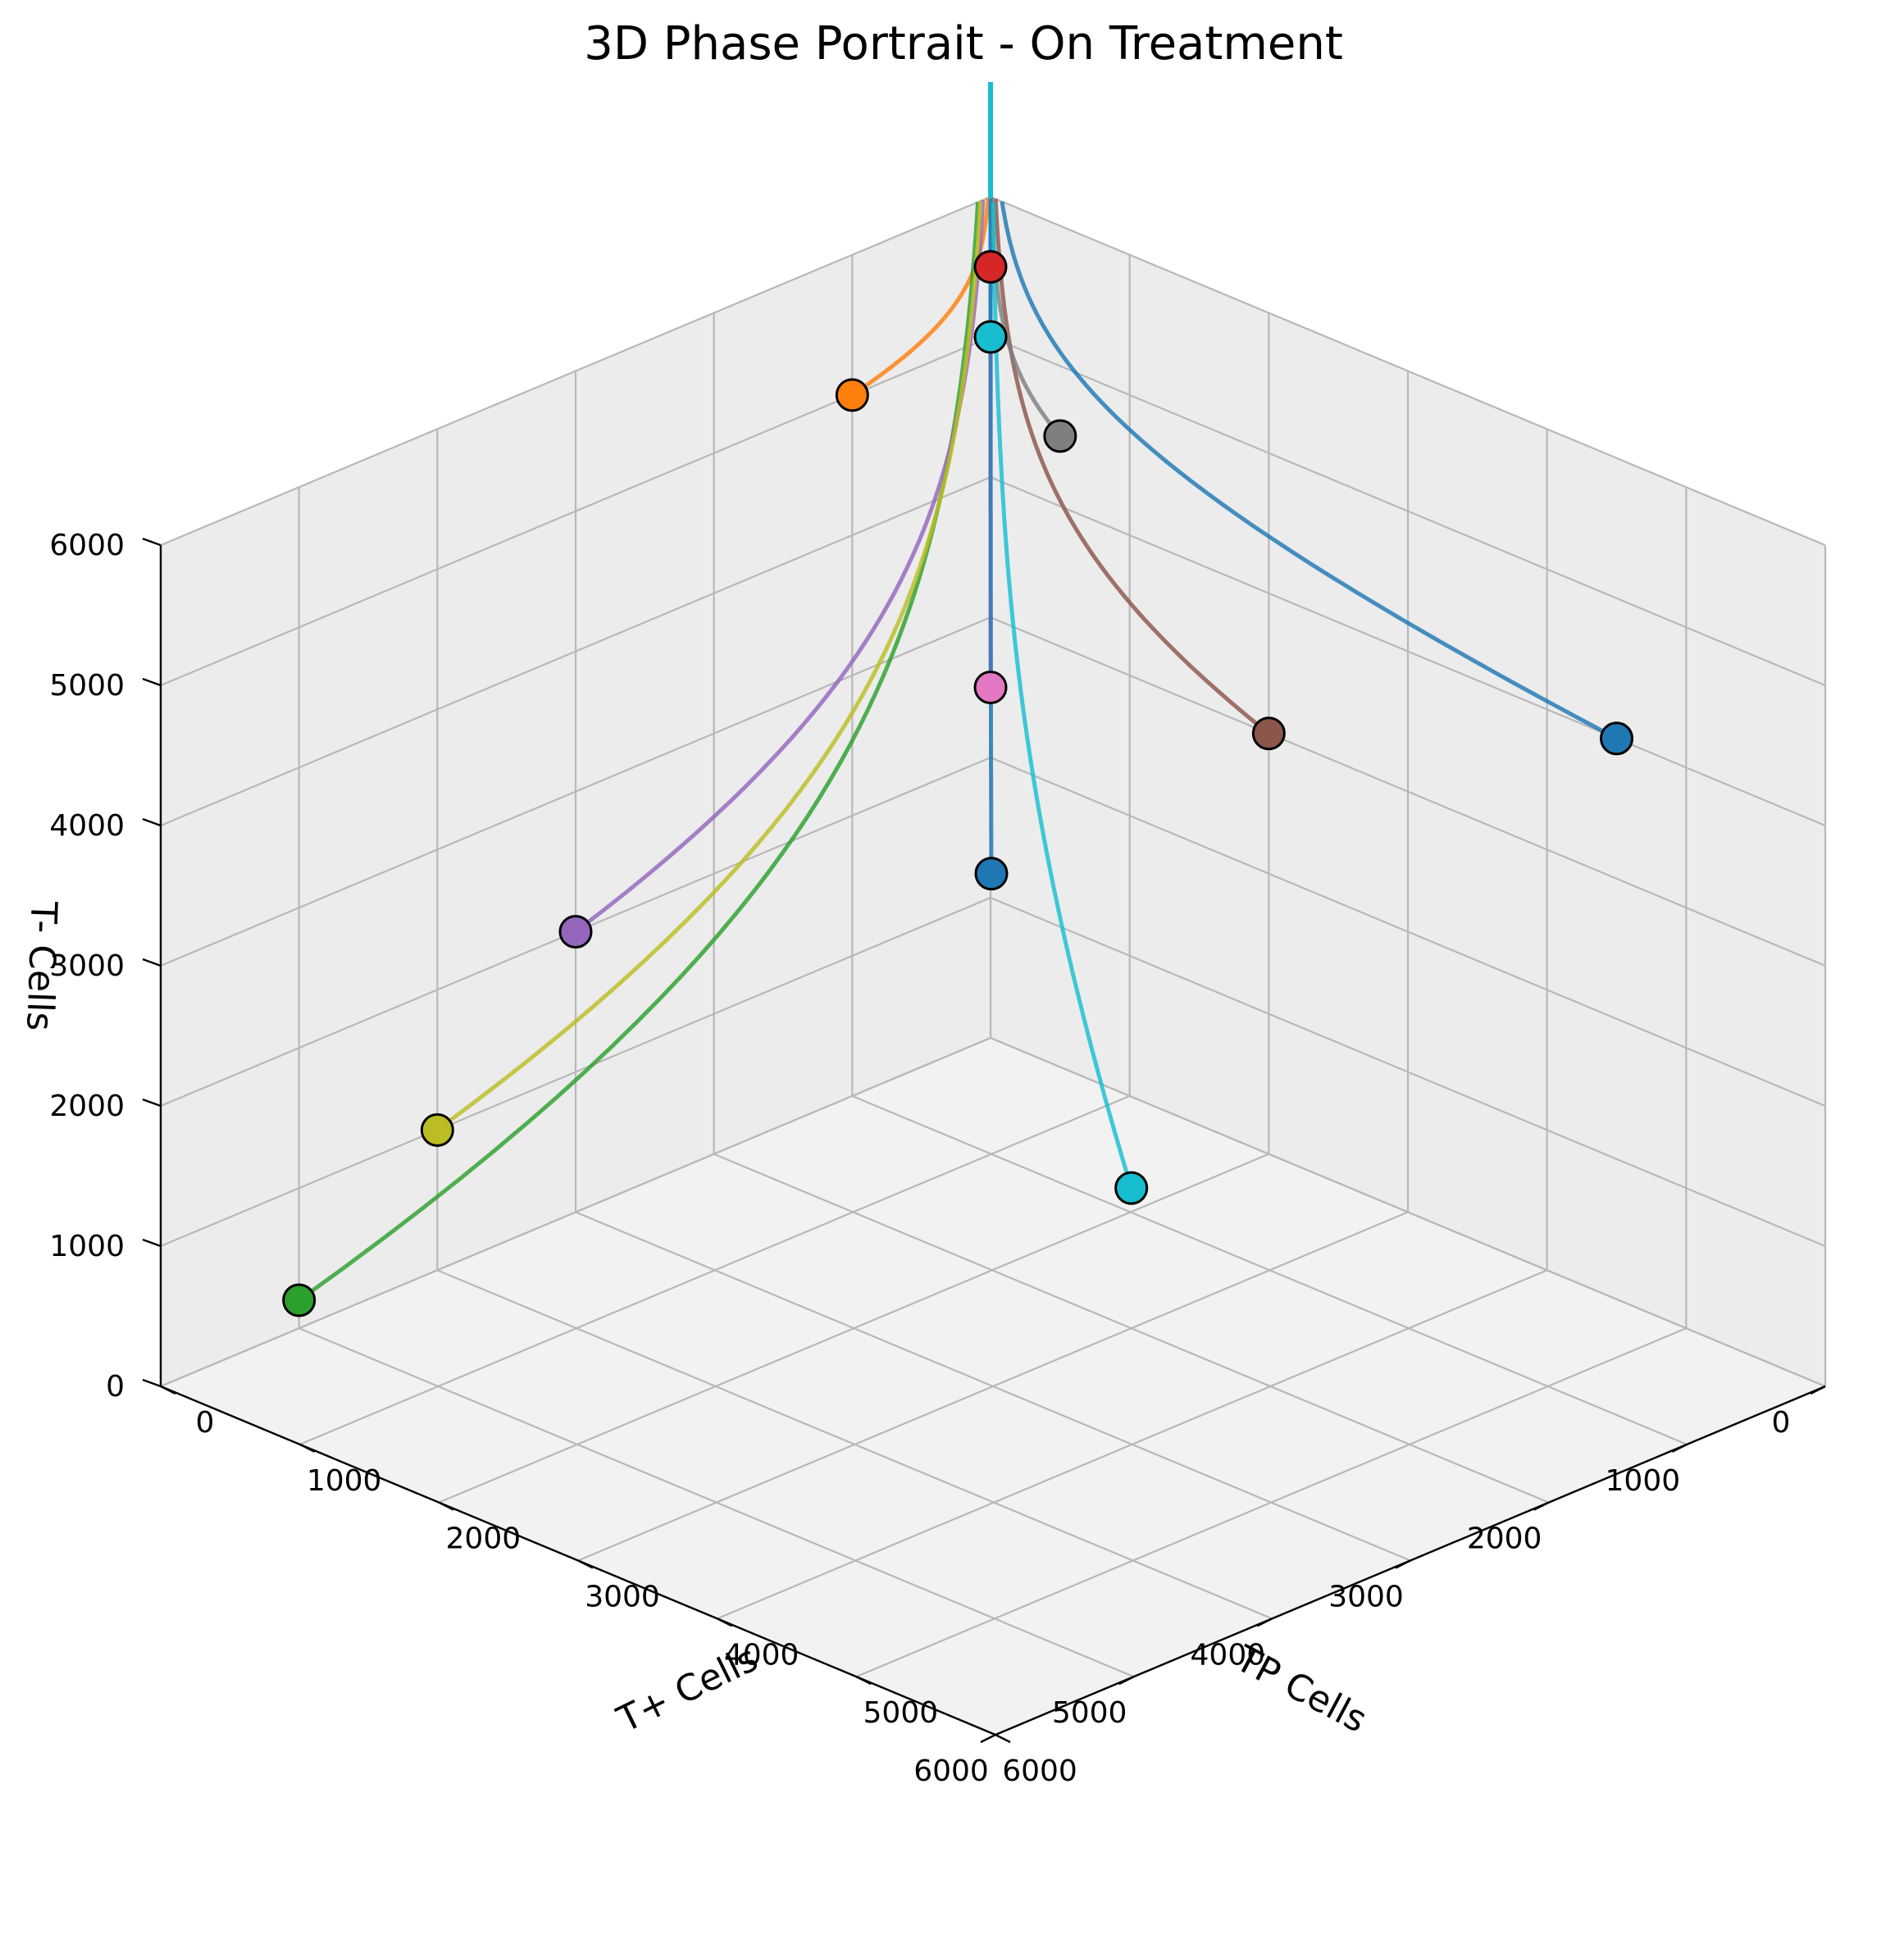 This screenshot has height=1943, width=1904. Describe the element at coordinates (345, 1481) in the screenshot. I see `tplus-tick-label: 1000` at that location.